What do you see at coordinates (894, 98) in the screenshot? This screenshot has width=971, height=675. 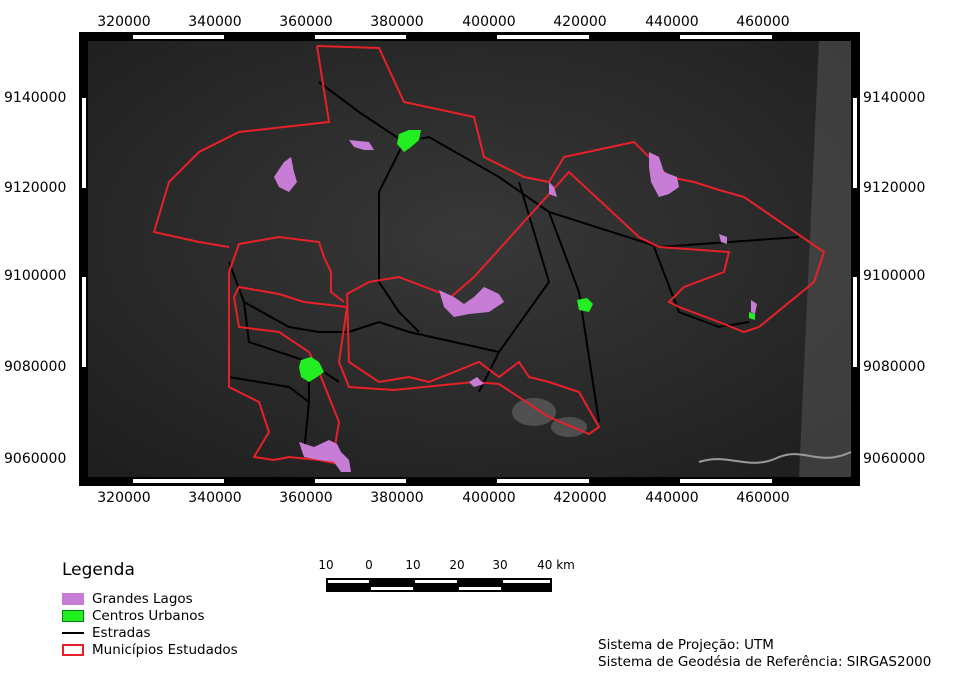 I see `y-tick-right: 9140000` at bounding box center [894, 98].